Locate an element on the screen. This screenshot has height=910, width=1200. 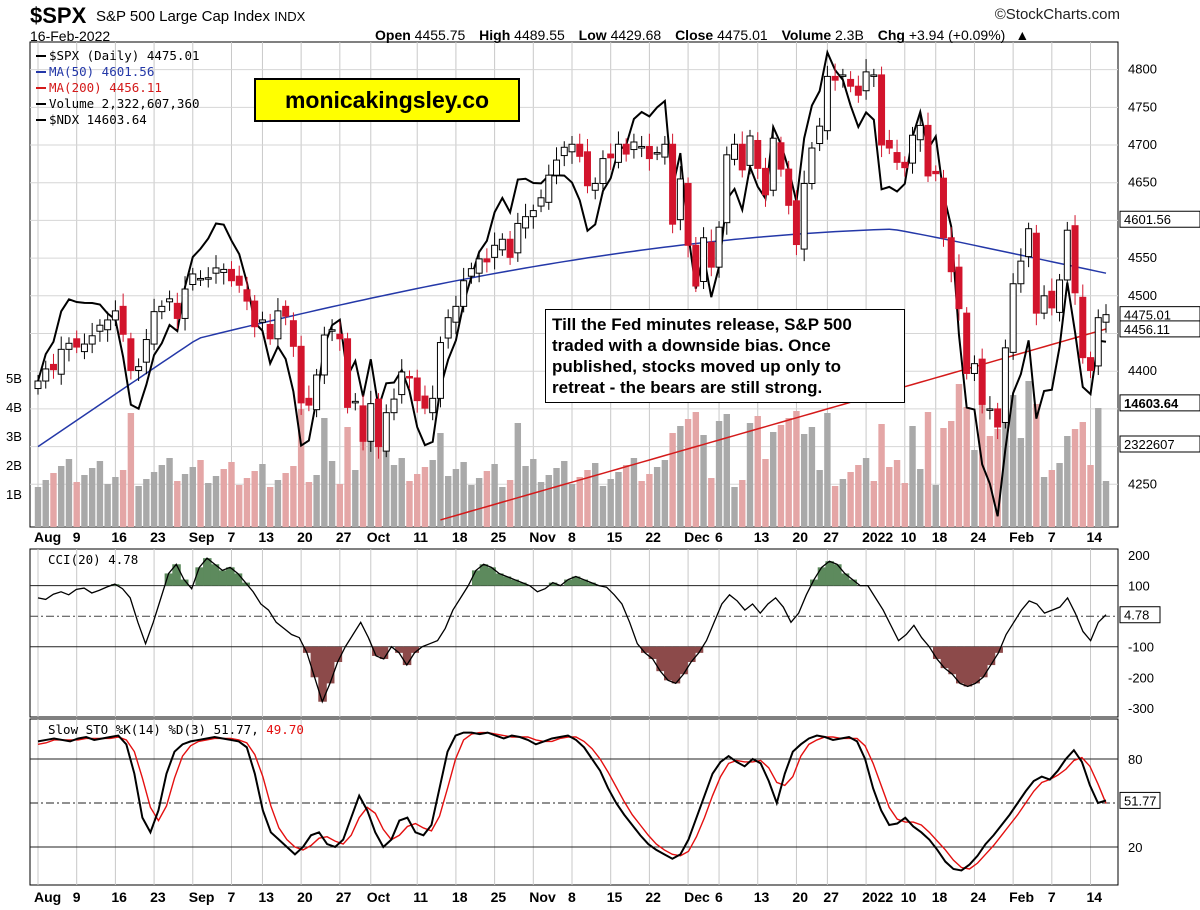
x-tick-label-price: 22 is located at coordinates (653, 537).